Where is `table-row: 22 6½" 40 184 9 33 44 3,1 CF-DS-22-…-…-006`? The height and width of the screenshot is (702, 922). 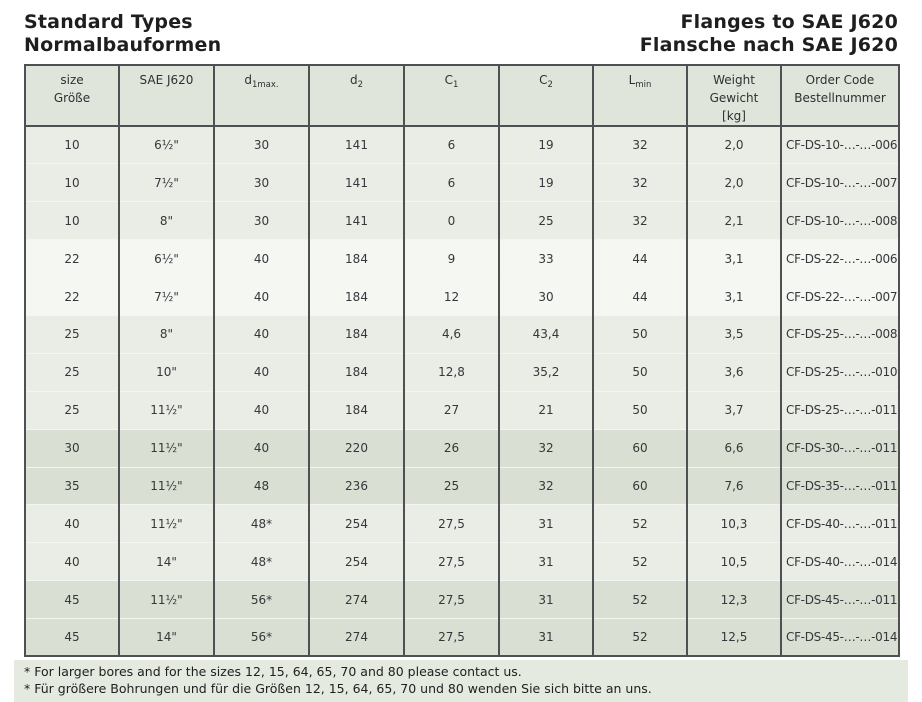
table-row: 22 6½" 40 184 9 33 44 3,1 CF-DS-22-…-…-006 is located at coordinates (462, 258).